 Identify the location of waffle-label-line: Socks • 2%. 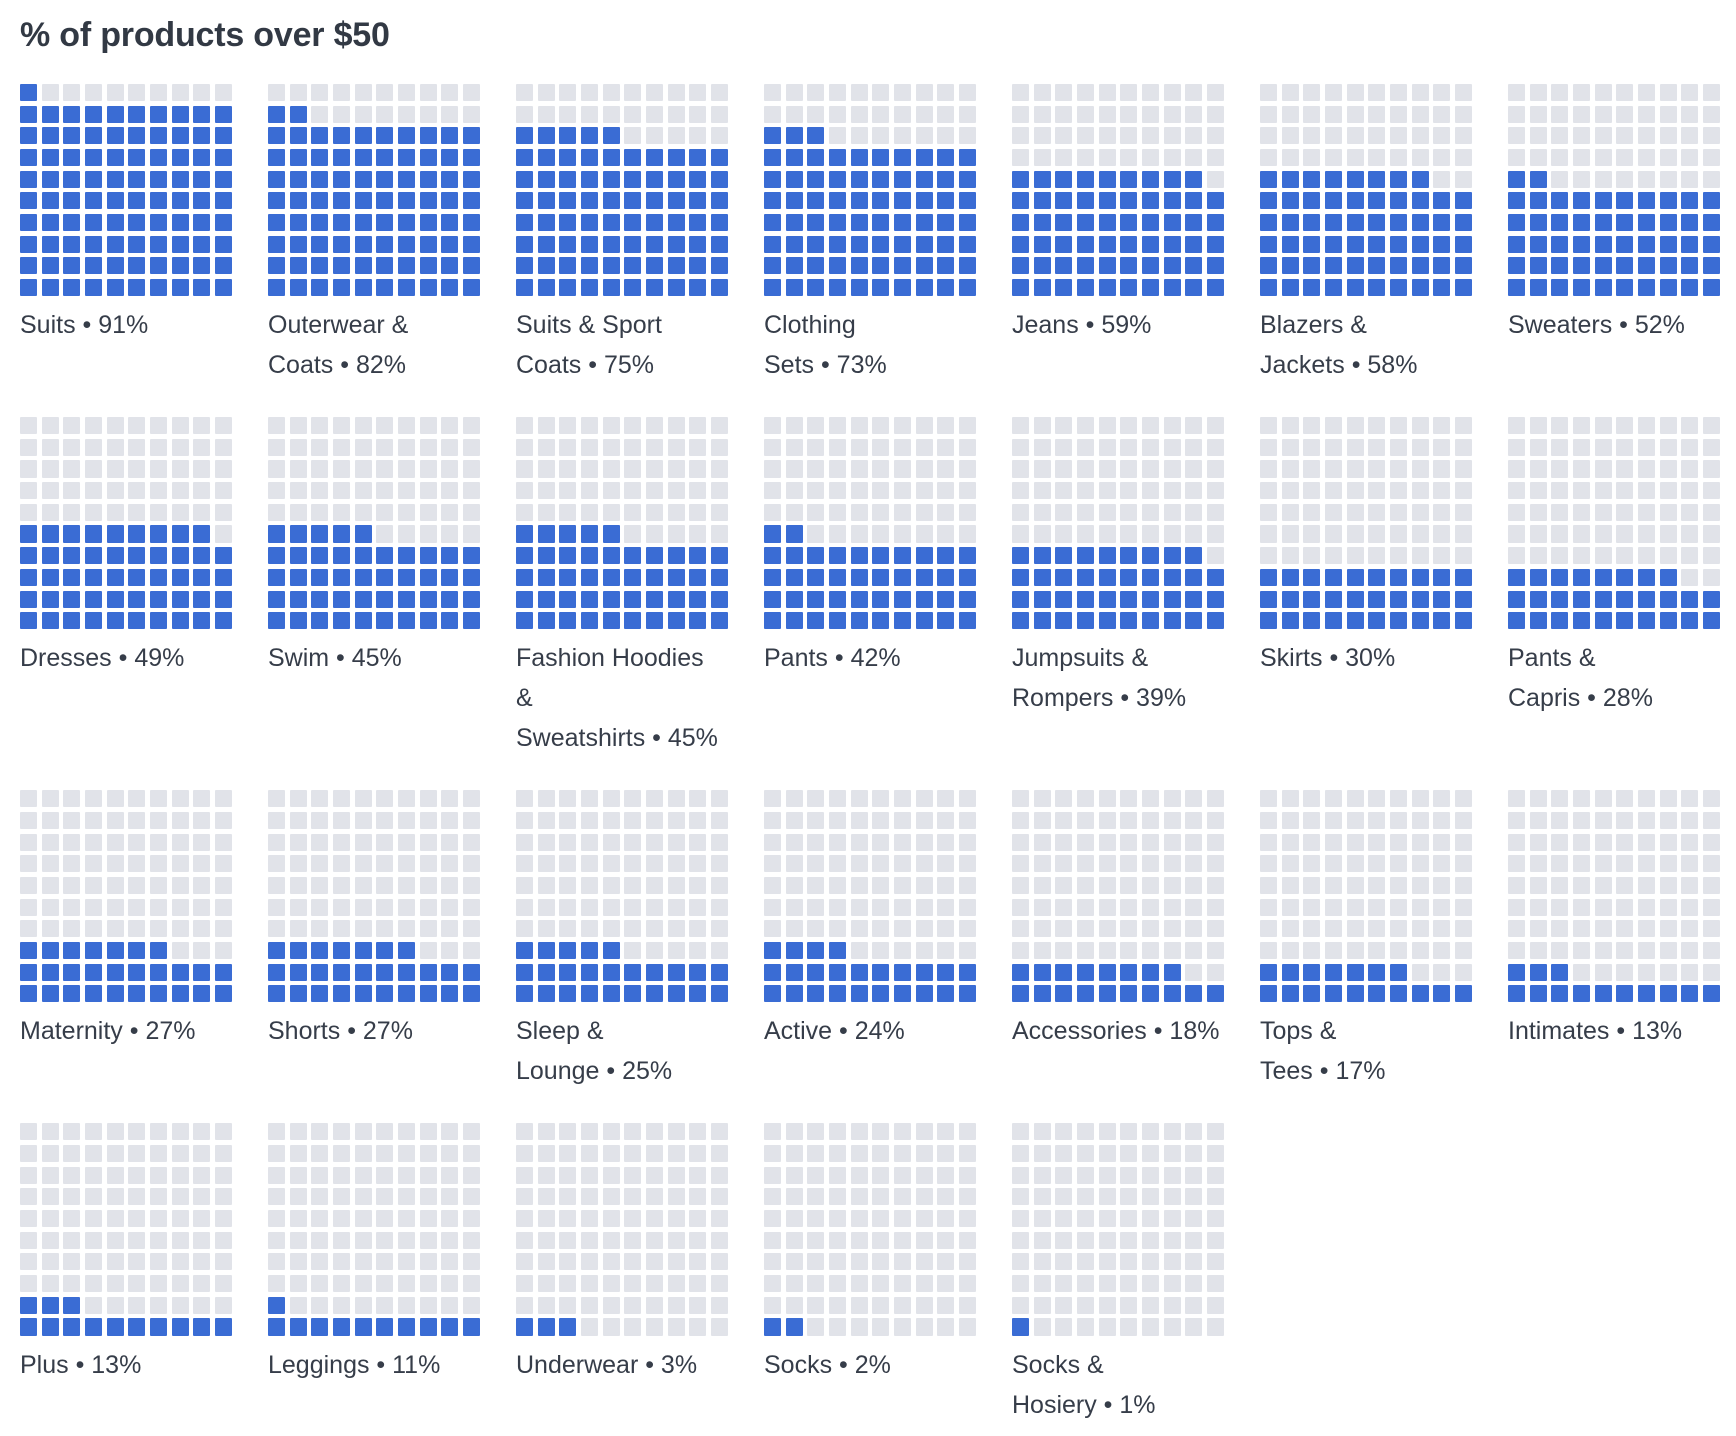
(827, 1364).